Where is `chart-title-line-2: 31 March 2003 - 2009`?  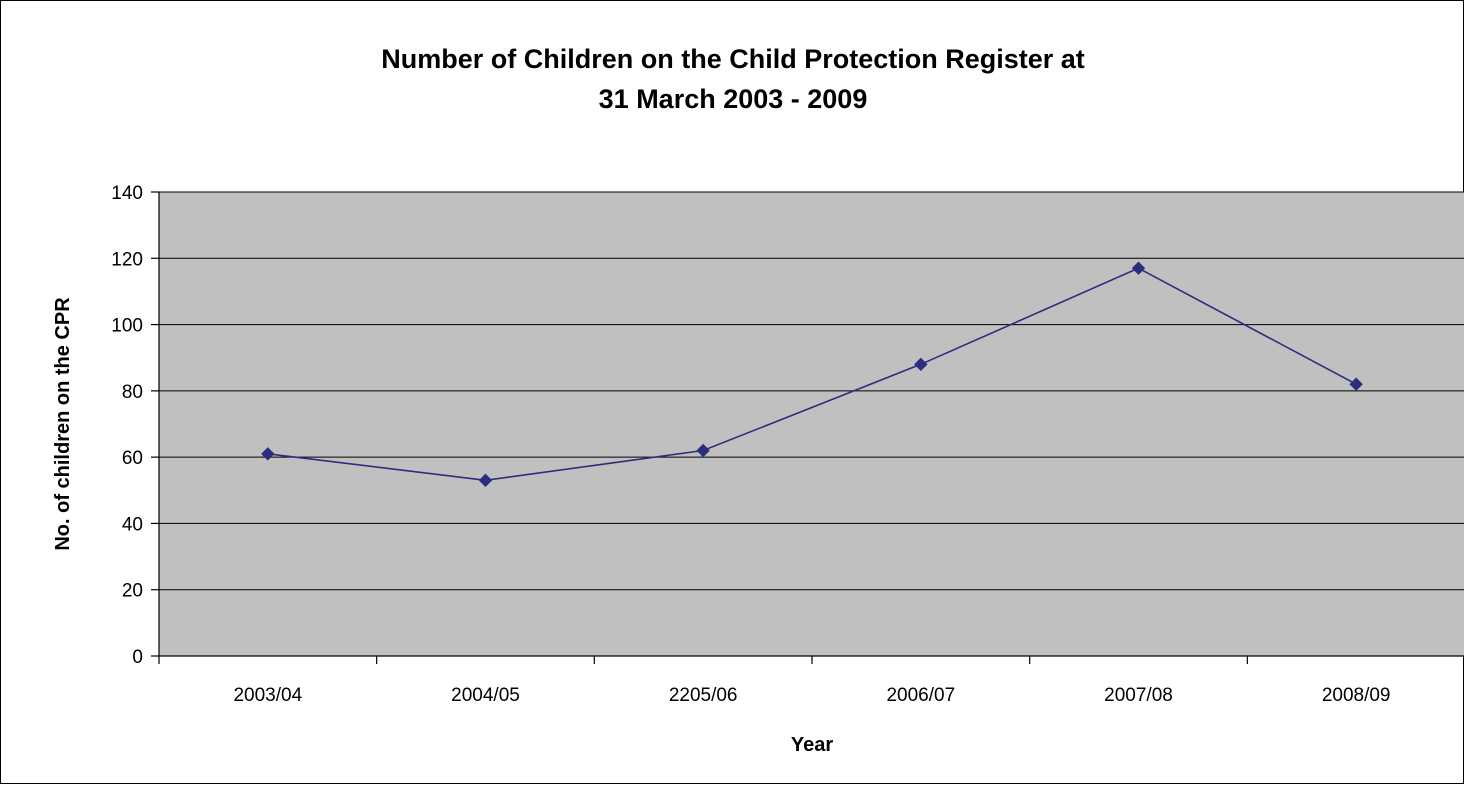 chart-title-line-2: 31 March 2003 - 2009 is located at coordinates (733, 99).